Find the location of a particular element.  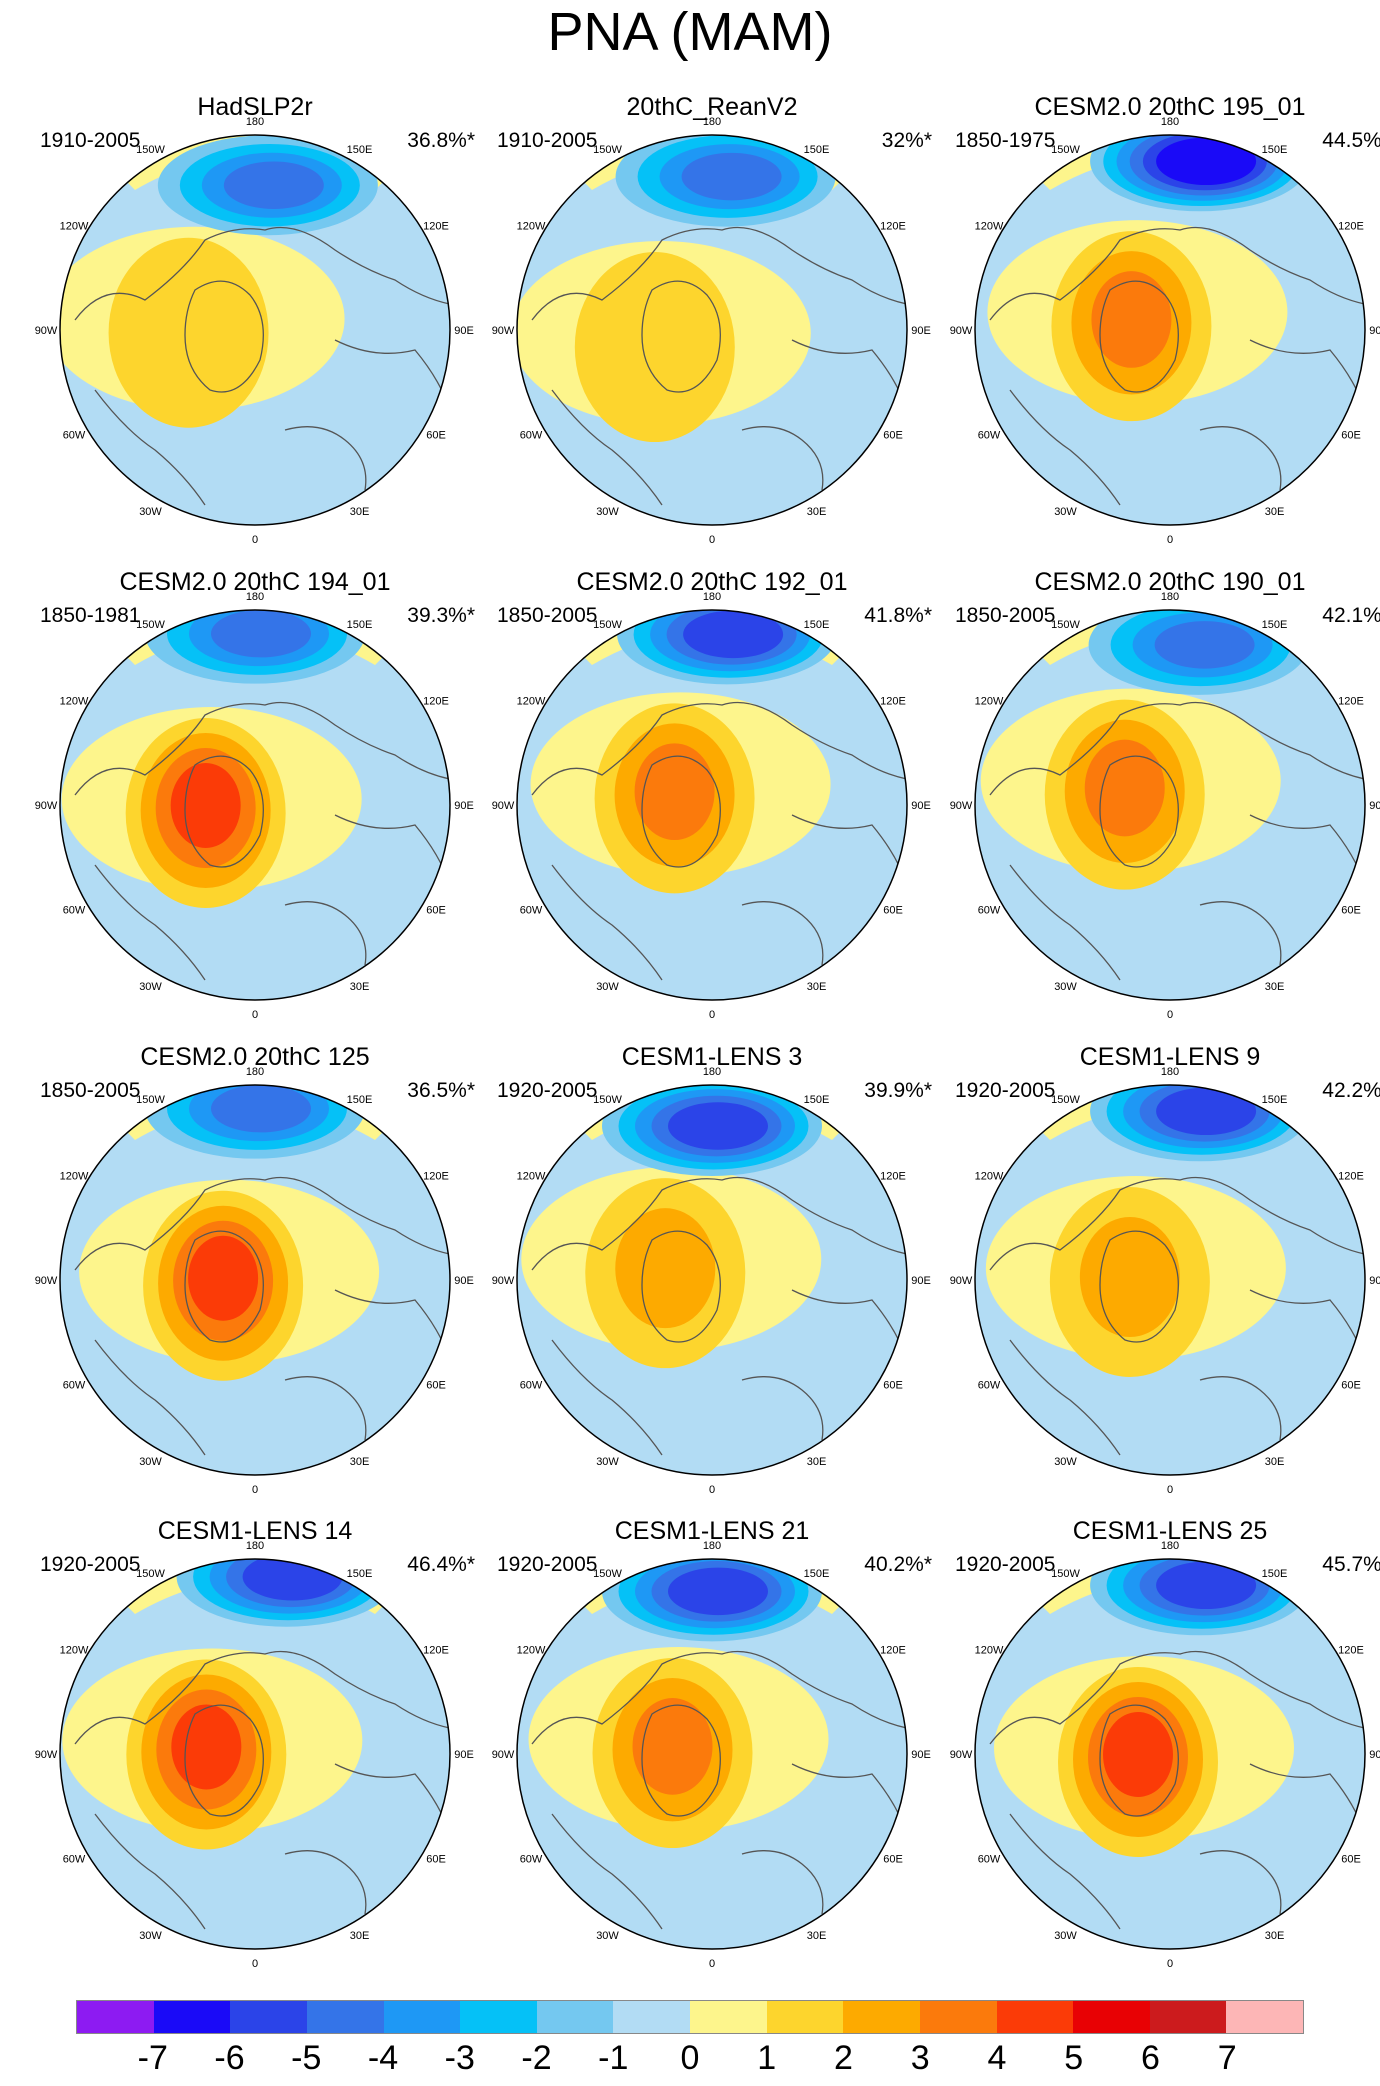

panel-title: CESM2.0 20thC 125 is located at coordinates (255, 1057).